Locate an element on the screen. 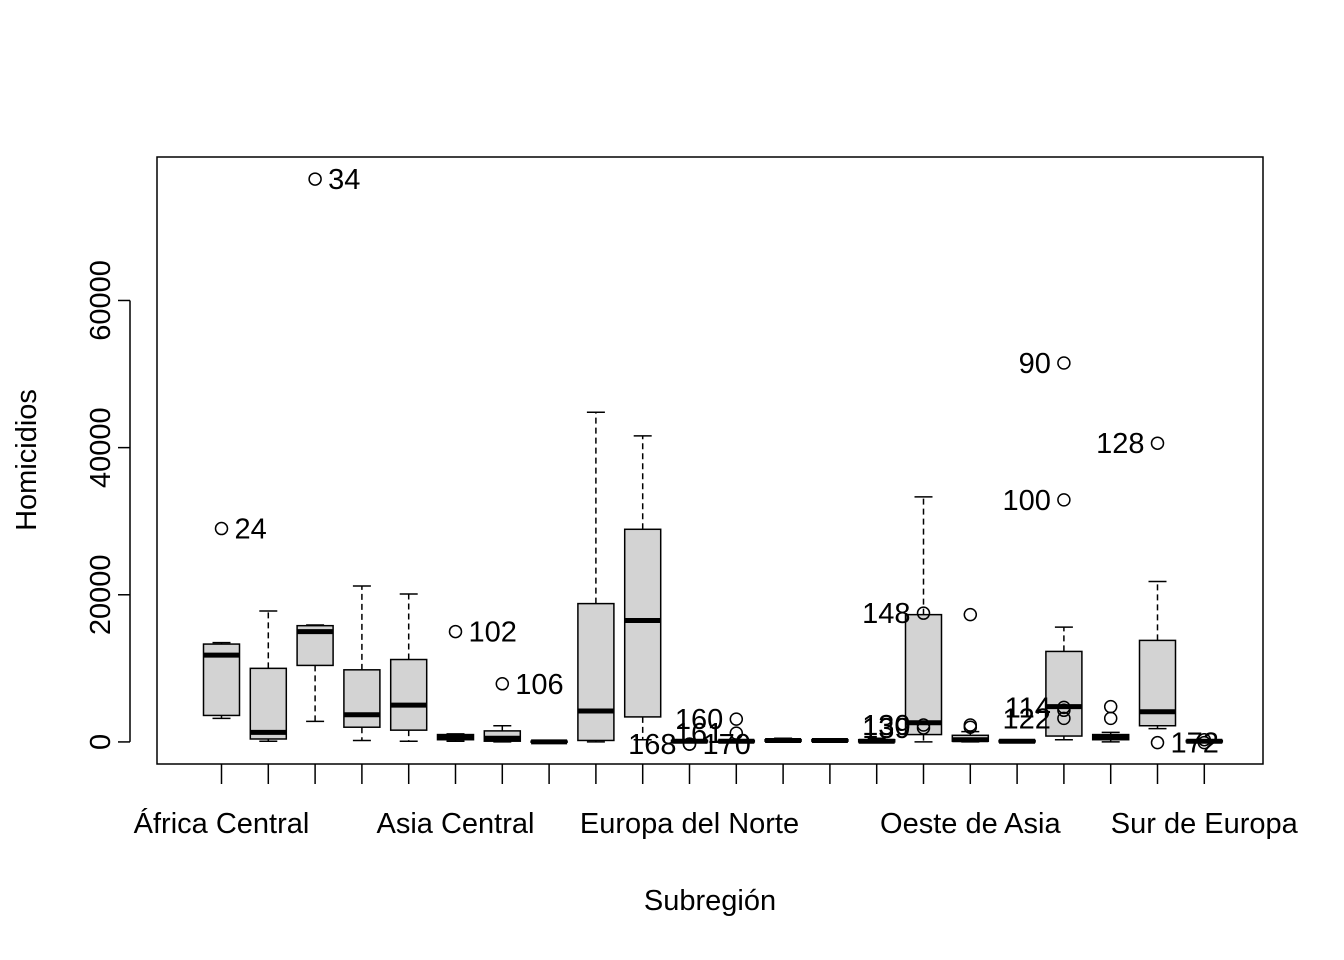  x-tick-label: África Central is located at coordinates (222, 823).